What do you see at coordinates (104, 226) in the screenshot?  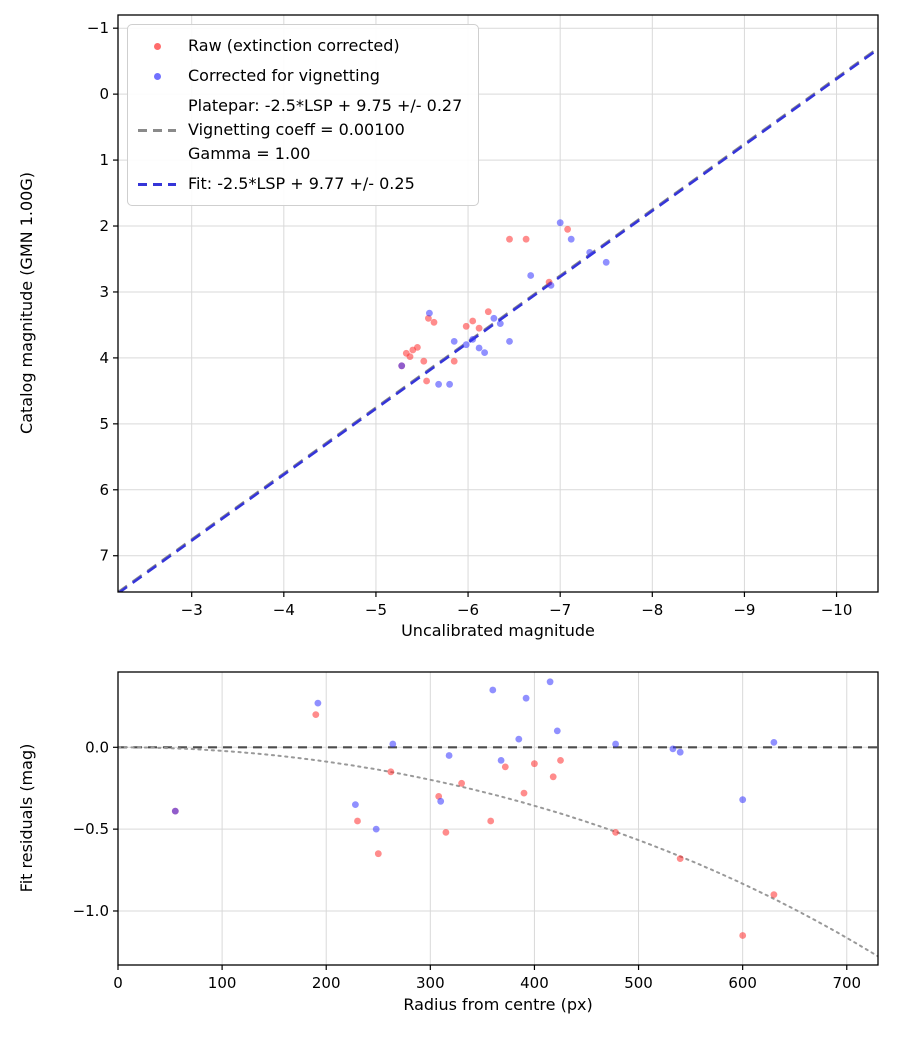 I see `y-tick-label: 2` at bounding box center [104, 226].